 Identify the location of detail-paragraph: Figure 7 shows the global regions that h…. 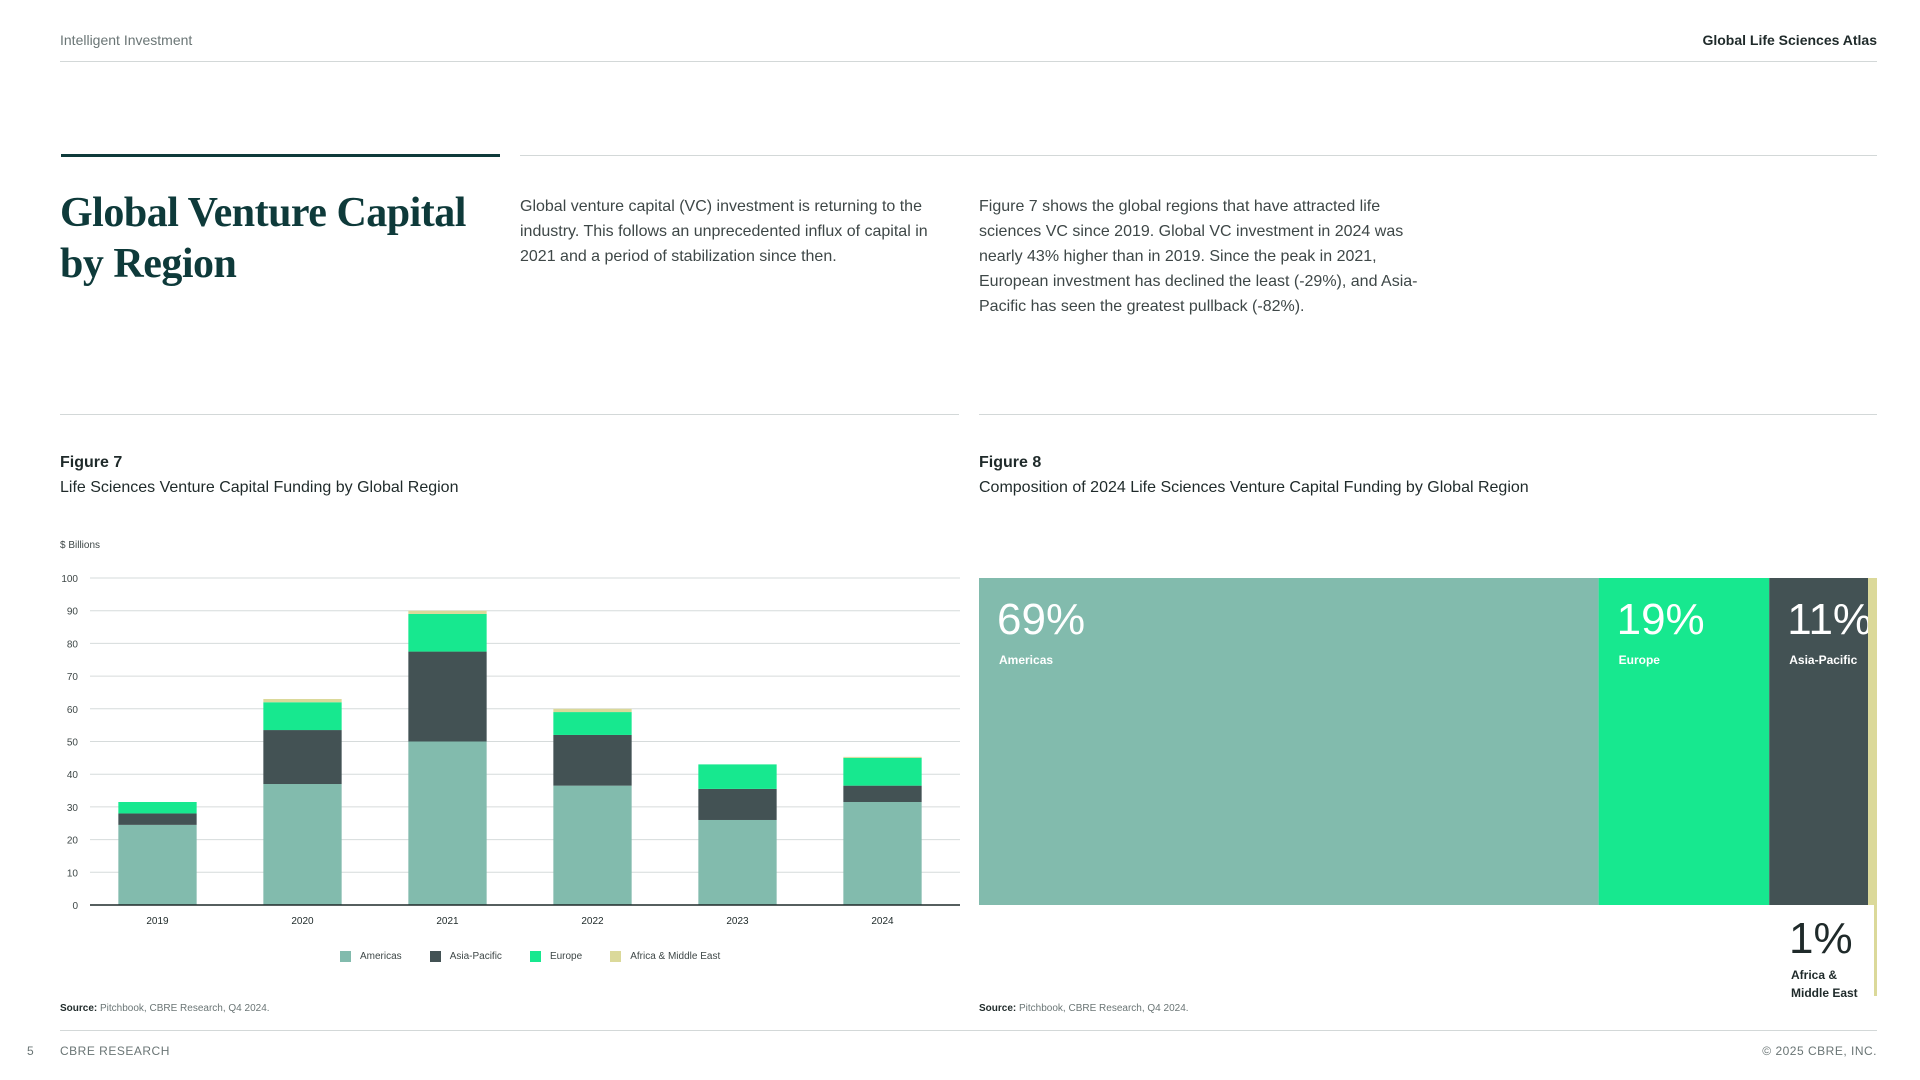
(1198, 256).